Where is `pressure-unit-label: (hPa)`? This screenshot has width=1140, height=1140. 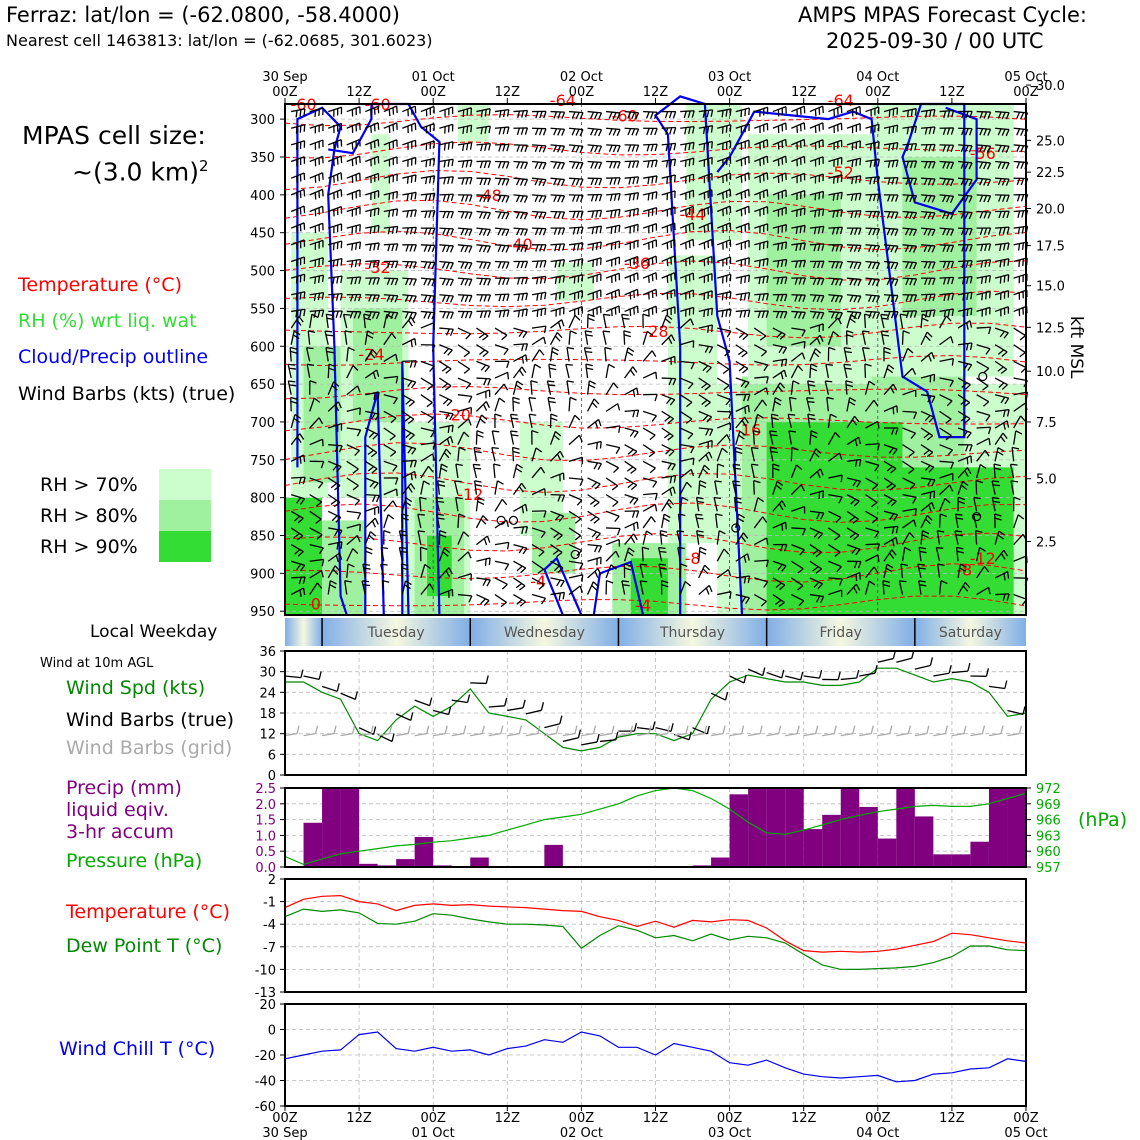
pressure-unit-label: (hPa) is located at coordinates (1103, 820).